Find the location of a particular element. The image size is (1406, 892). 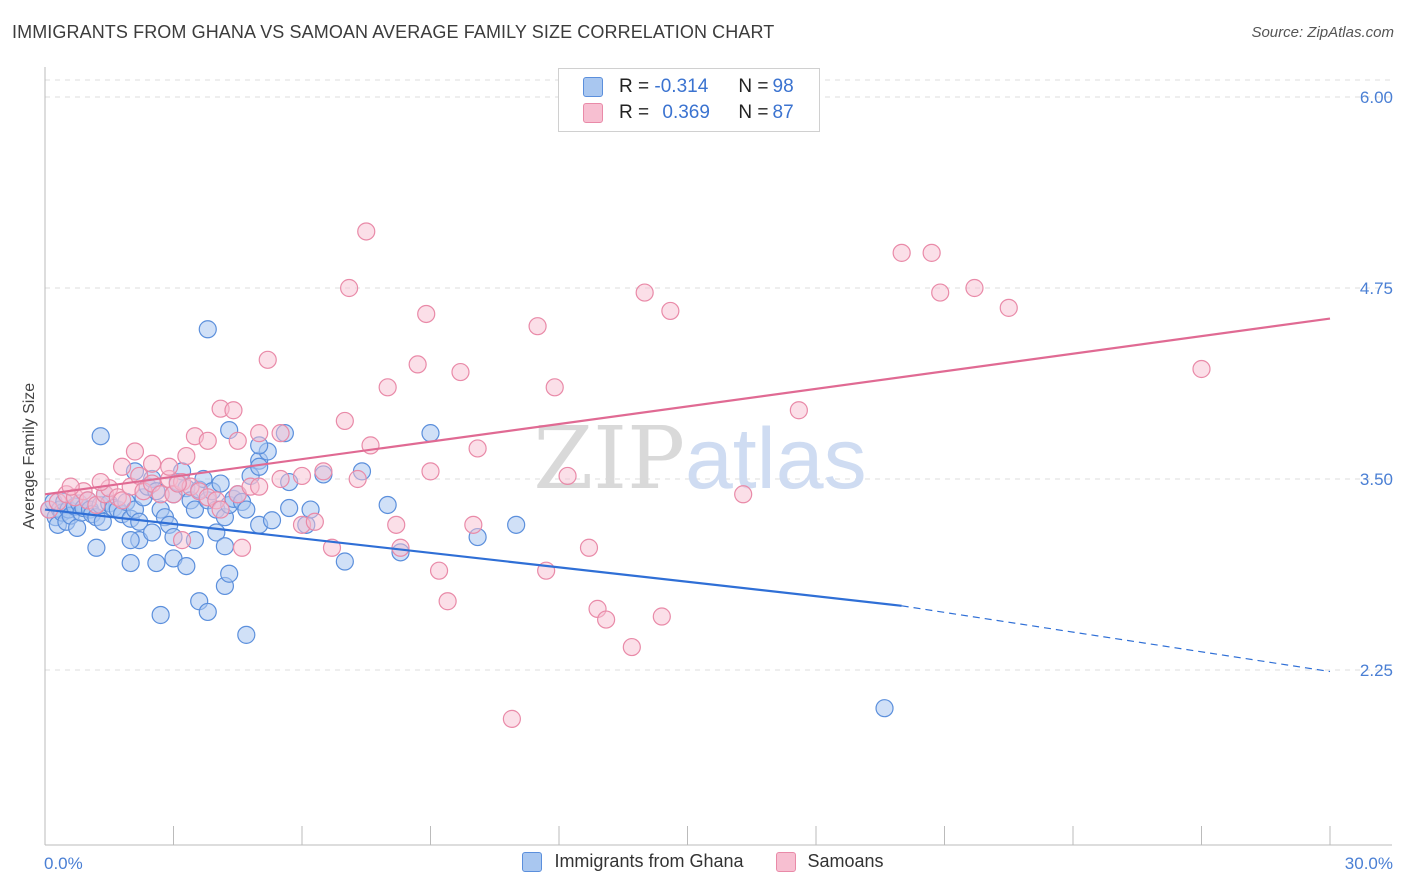

legend-bottom: Immigrants from Ghana Samoans is located at coordinates (703, 861).